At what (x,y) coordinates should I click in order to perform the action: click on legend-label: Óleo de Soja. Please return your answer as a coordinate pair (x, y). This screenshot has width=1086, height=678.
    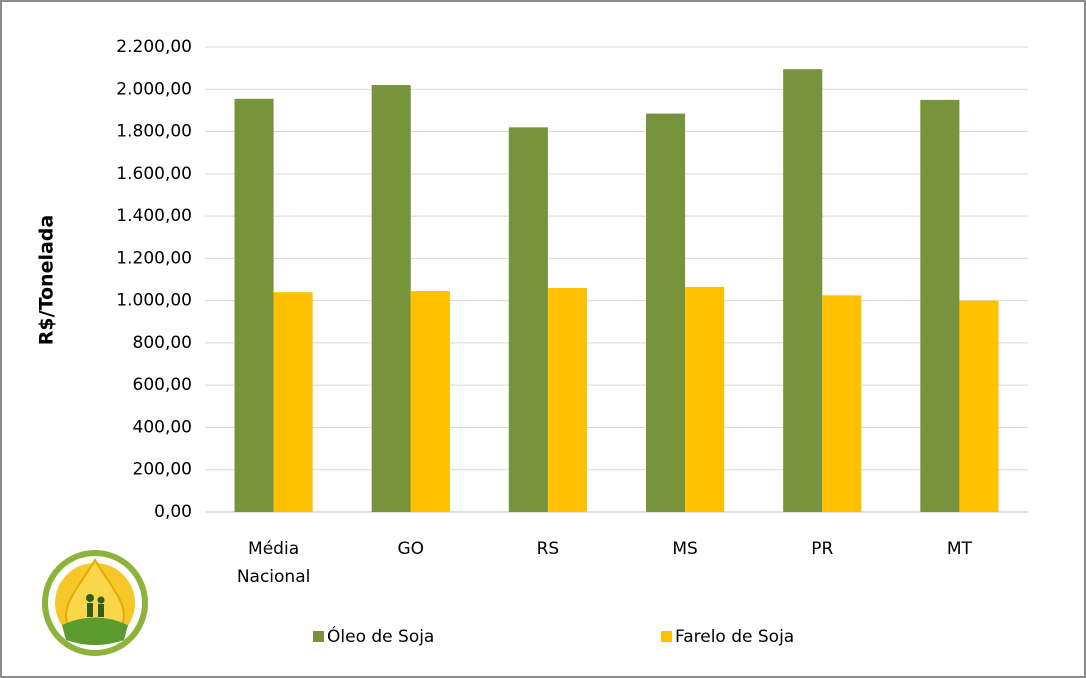
    Looking at the image, I should click on (380, 636).